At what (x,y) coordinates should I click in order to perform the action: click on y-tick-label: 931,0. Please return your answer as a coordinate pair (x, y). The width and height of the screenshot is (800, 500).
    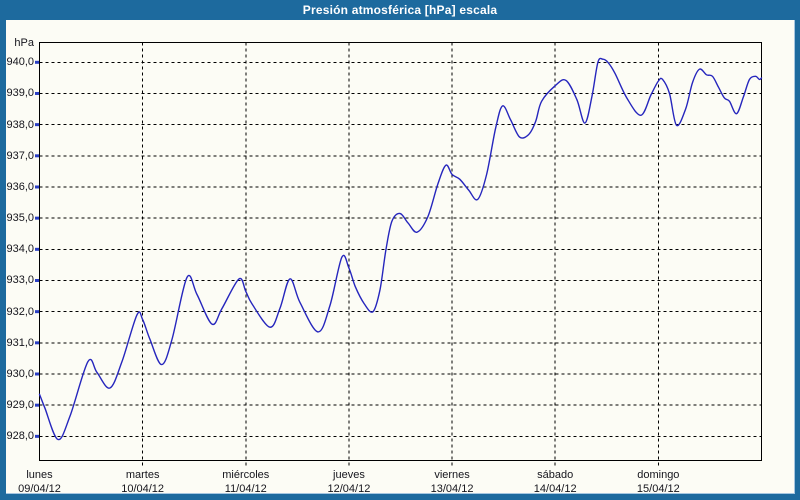
    Looking at the image, I should click on (20, 342).